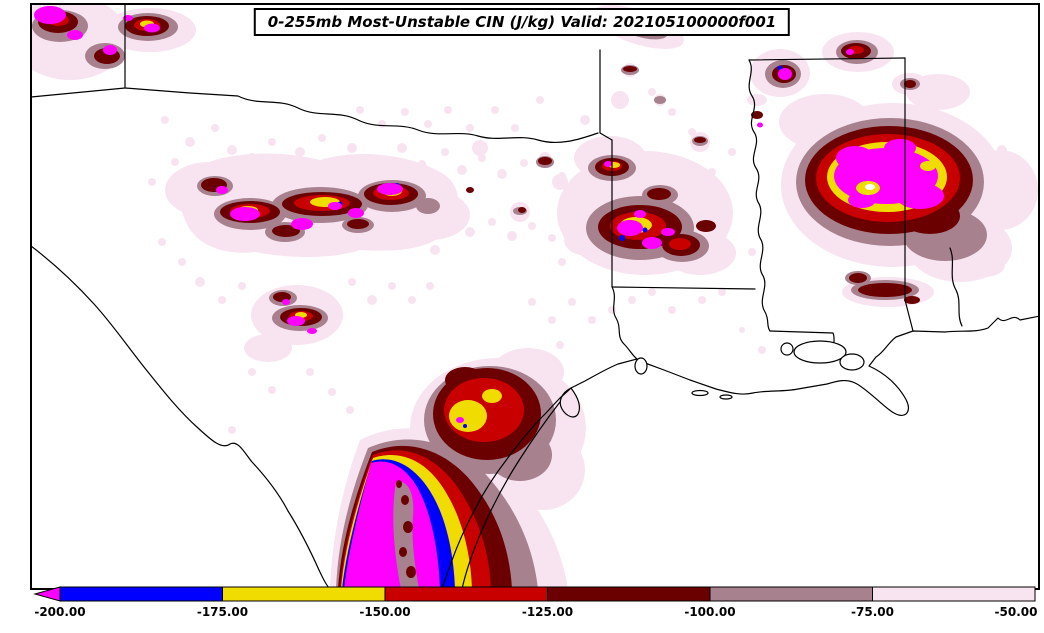 The image size is (1044, 633). I want to click on colorbar-tick-label: -175.00, so click(222, 612).